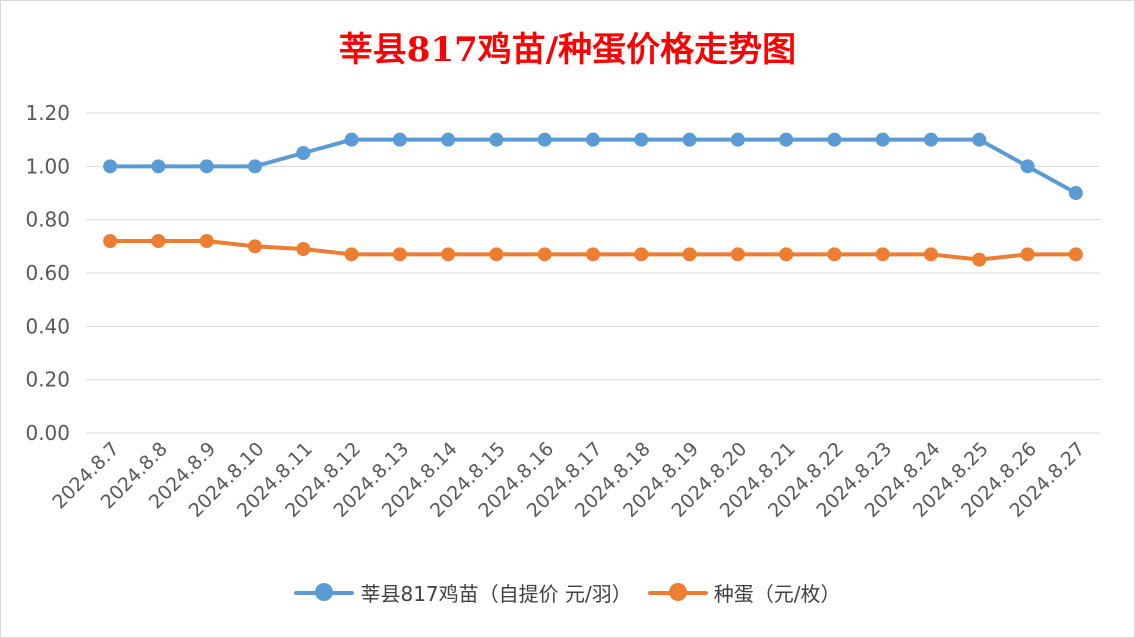 The width and height of the screenshot is (1135, 638). Describe the element at coordinates (47, 326) in the screenshot. I see `y-tick-label: 0.40` at that location.